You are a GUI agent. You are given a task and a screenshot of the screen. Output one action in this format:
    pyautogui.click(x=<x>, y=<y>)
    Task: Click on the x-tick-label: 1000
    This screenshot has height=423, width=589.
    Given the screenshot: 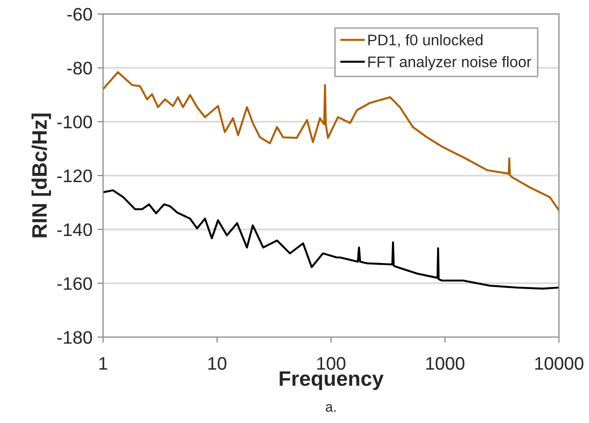 What is the action you would take?
    pyautogui.click(x=445, y=363)
    